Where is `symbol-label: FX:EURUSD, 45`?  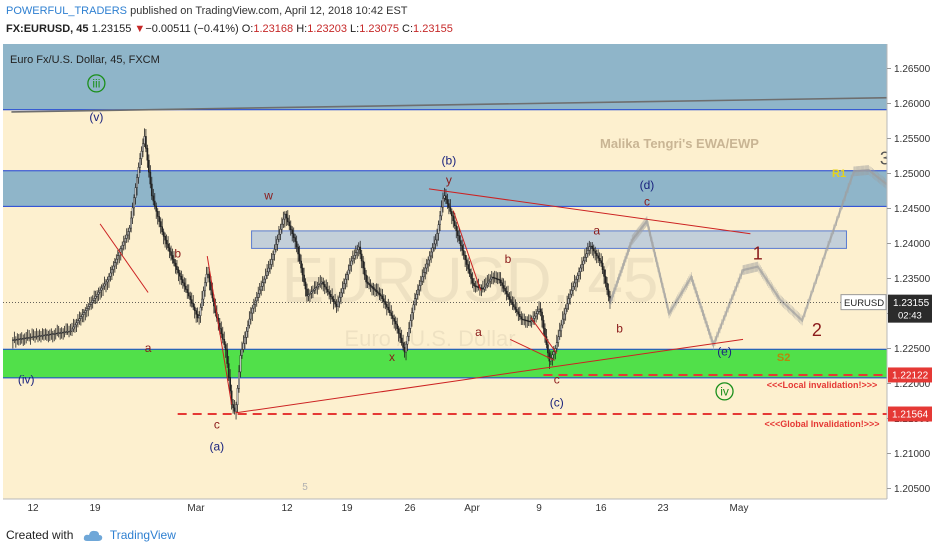 symbol-label: FX:EURUSD, 45 is located at coordinates (47, 29).